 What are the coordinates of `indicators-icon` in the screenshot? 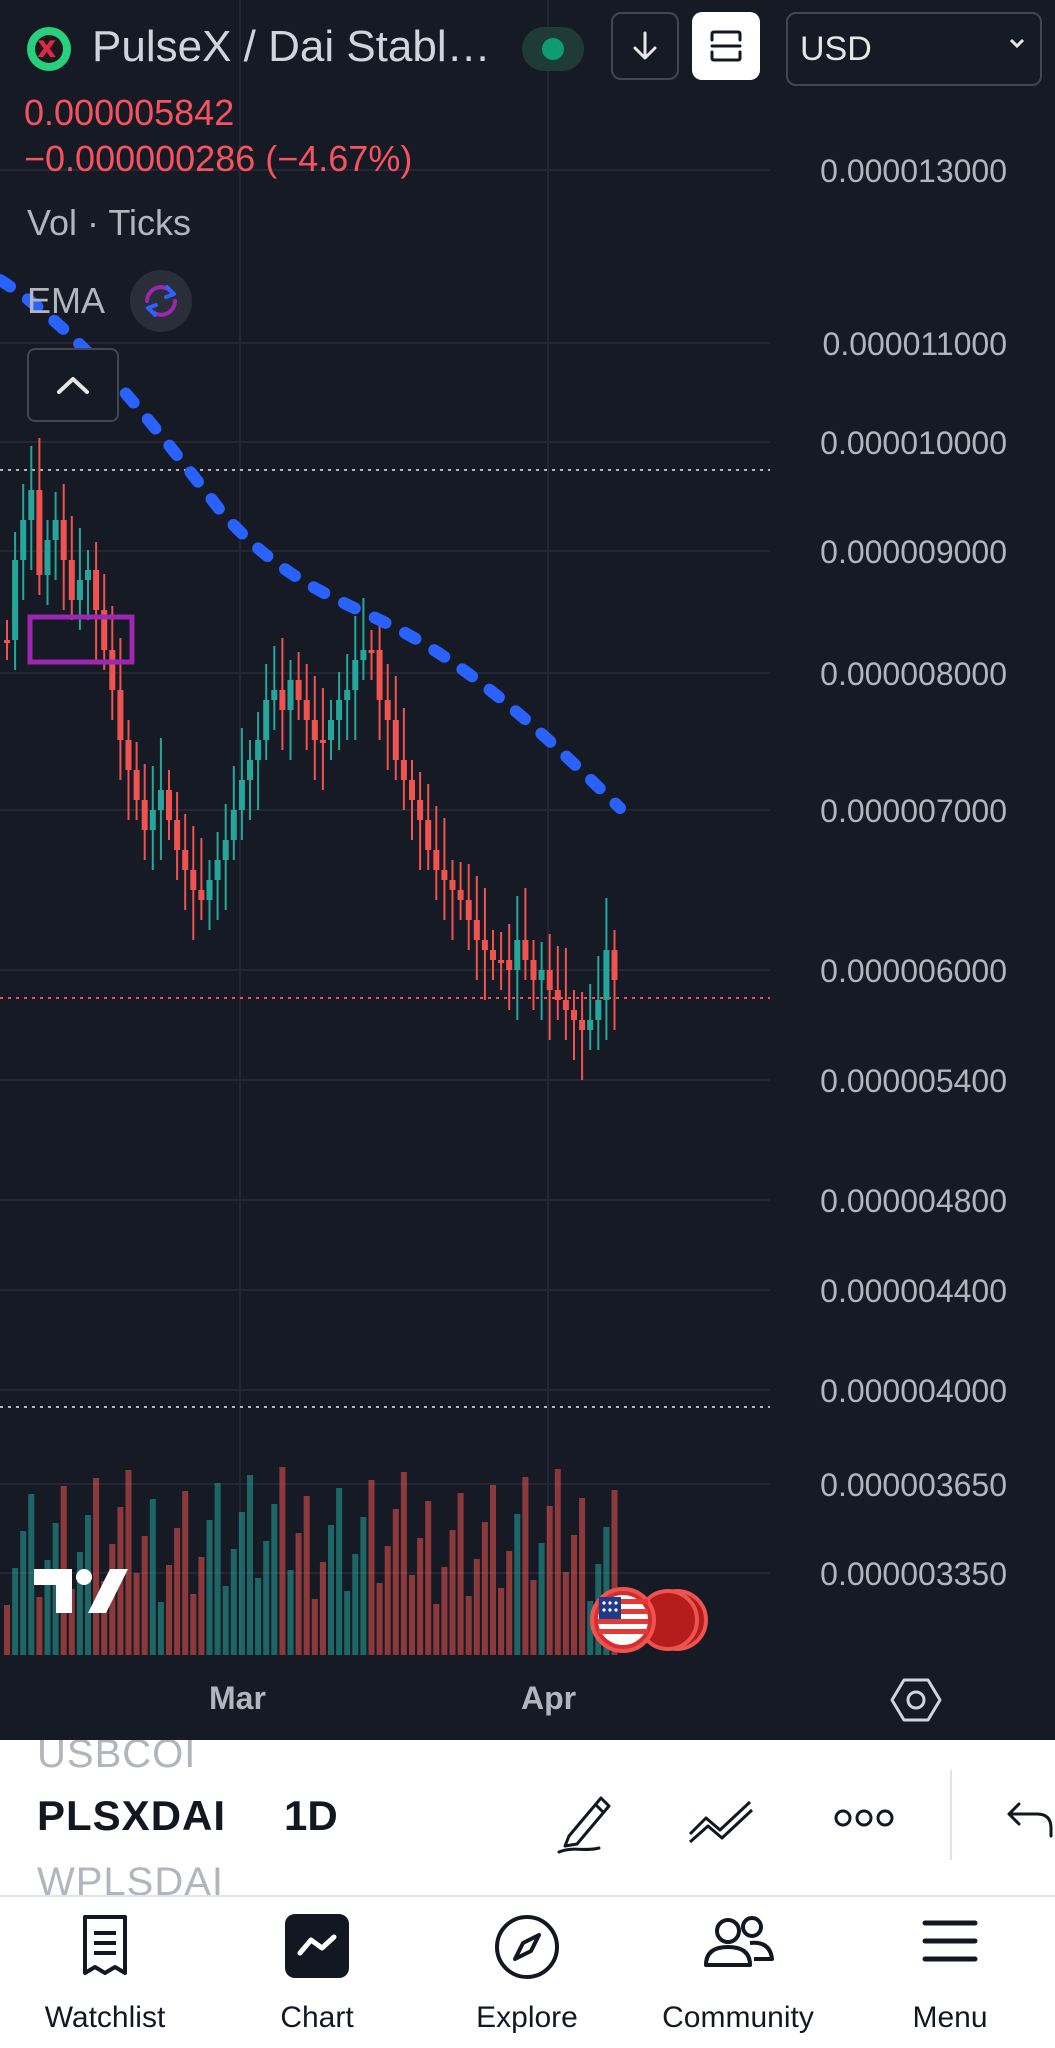 It's located at (722, 1820).